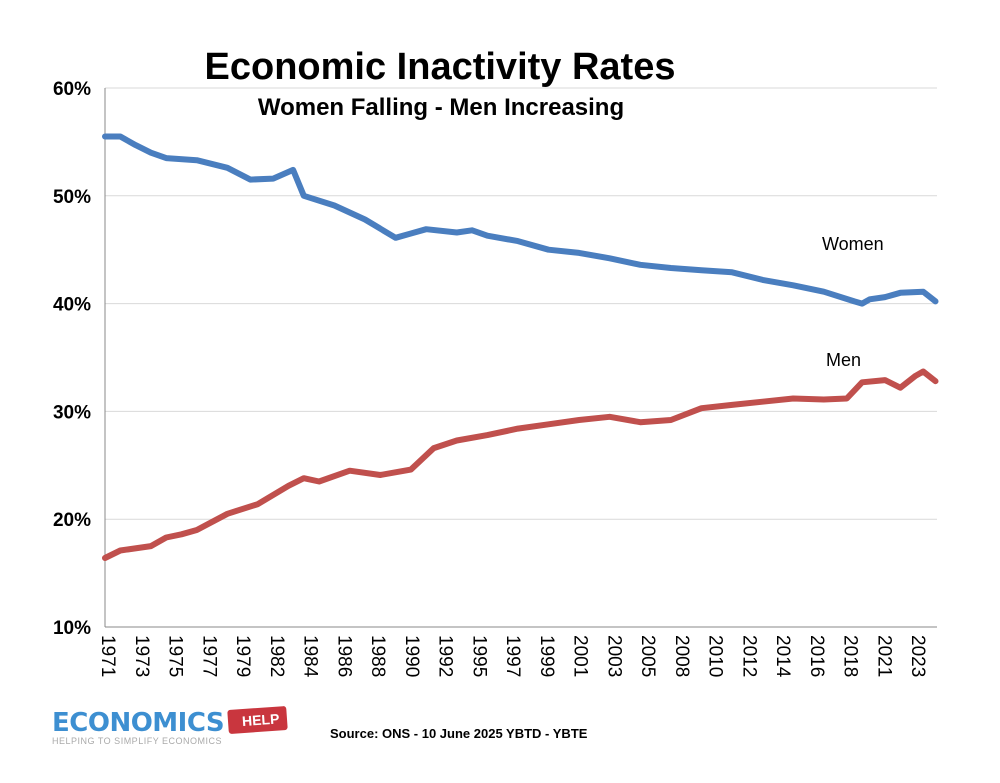 The height and width of the screenshot is (783, 1000). What do you see at coordinates (72, 412) in the screenshot?
I see `y-tick-label: 30%` at bounding box center [72, 412].